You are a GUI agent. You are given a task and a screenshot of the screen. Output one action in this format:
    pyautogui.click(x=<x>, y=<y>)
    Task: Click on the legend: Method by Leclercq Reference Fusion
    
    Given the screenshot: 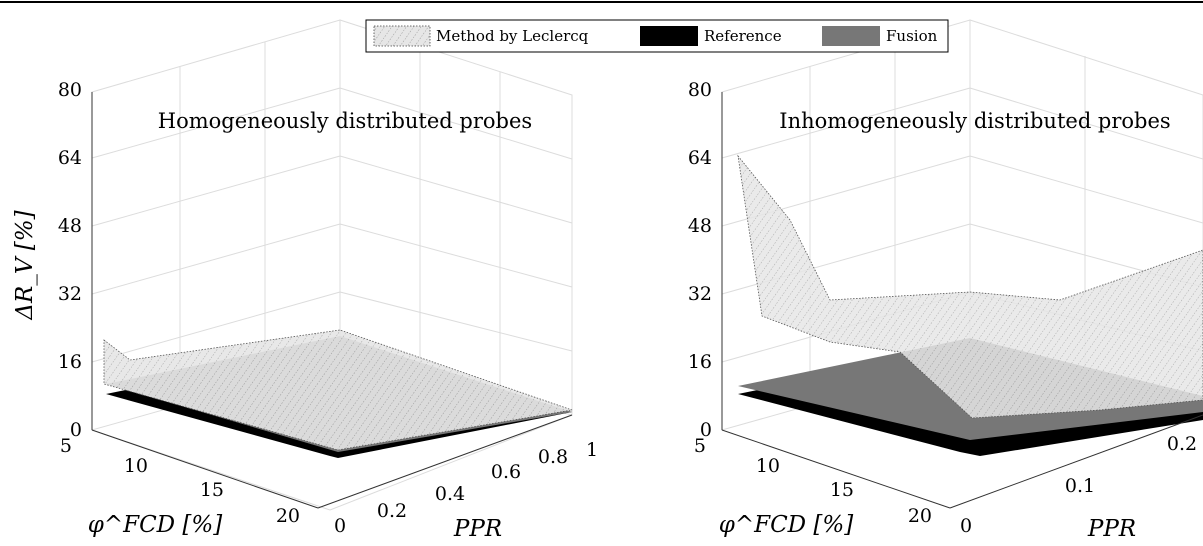 What is the action you would take?
    pyautogui.click(x=657, y=36)
    